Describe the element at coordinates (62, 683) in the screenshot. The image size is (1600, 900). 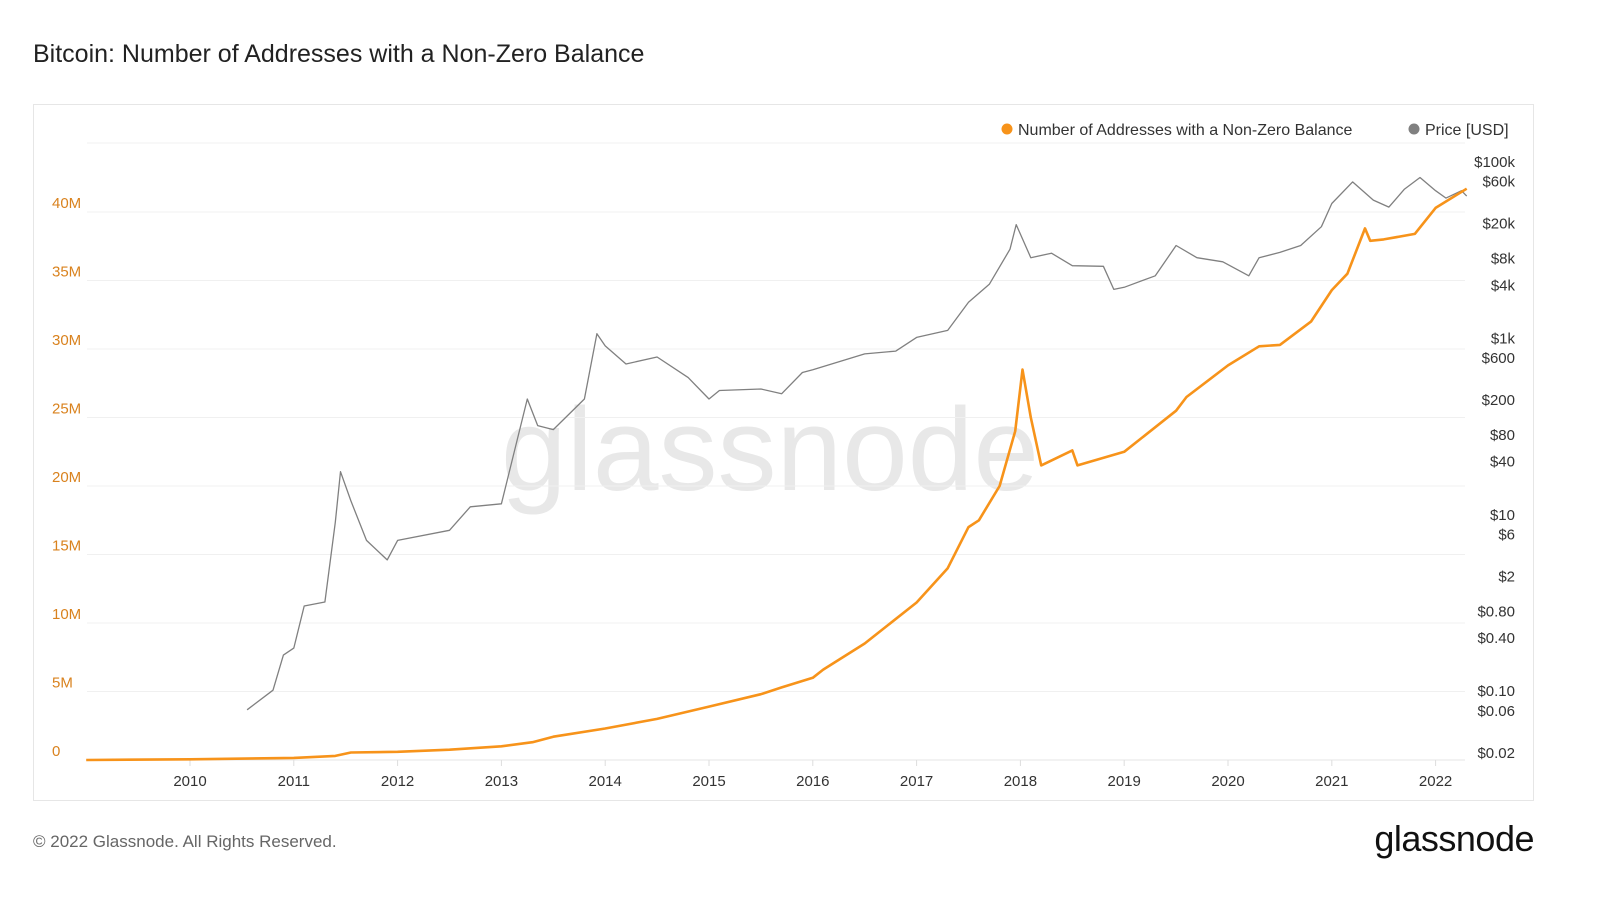
I see `y-left-tick-label: 5M` at that location.